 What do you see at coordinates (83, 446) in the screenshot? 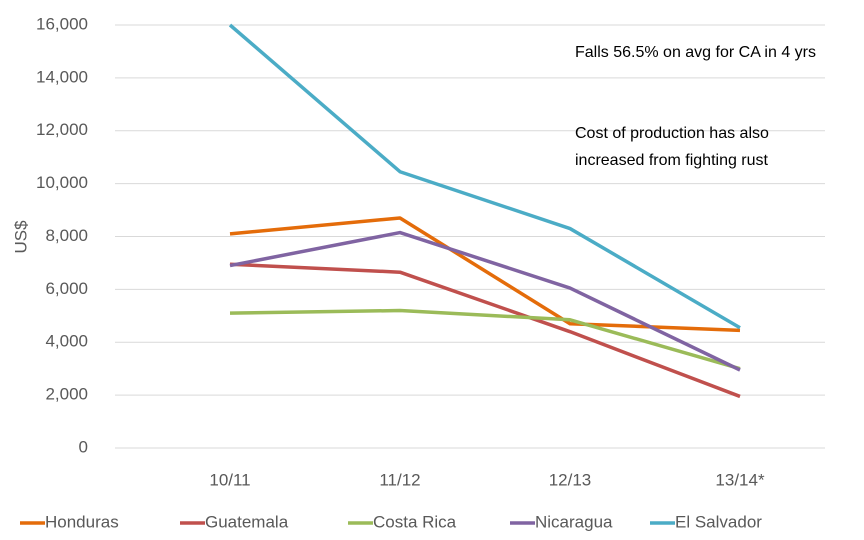
I see `y-tick-label: 0` at bounding box center [83, 446].